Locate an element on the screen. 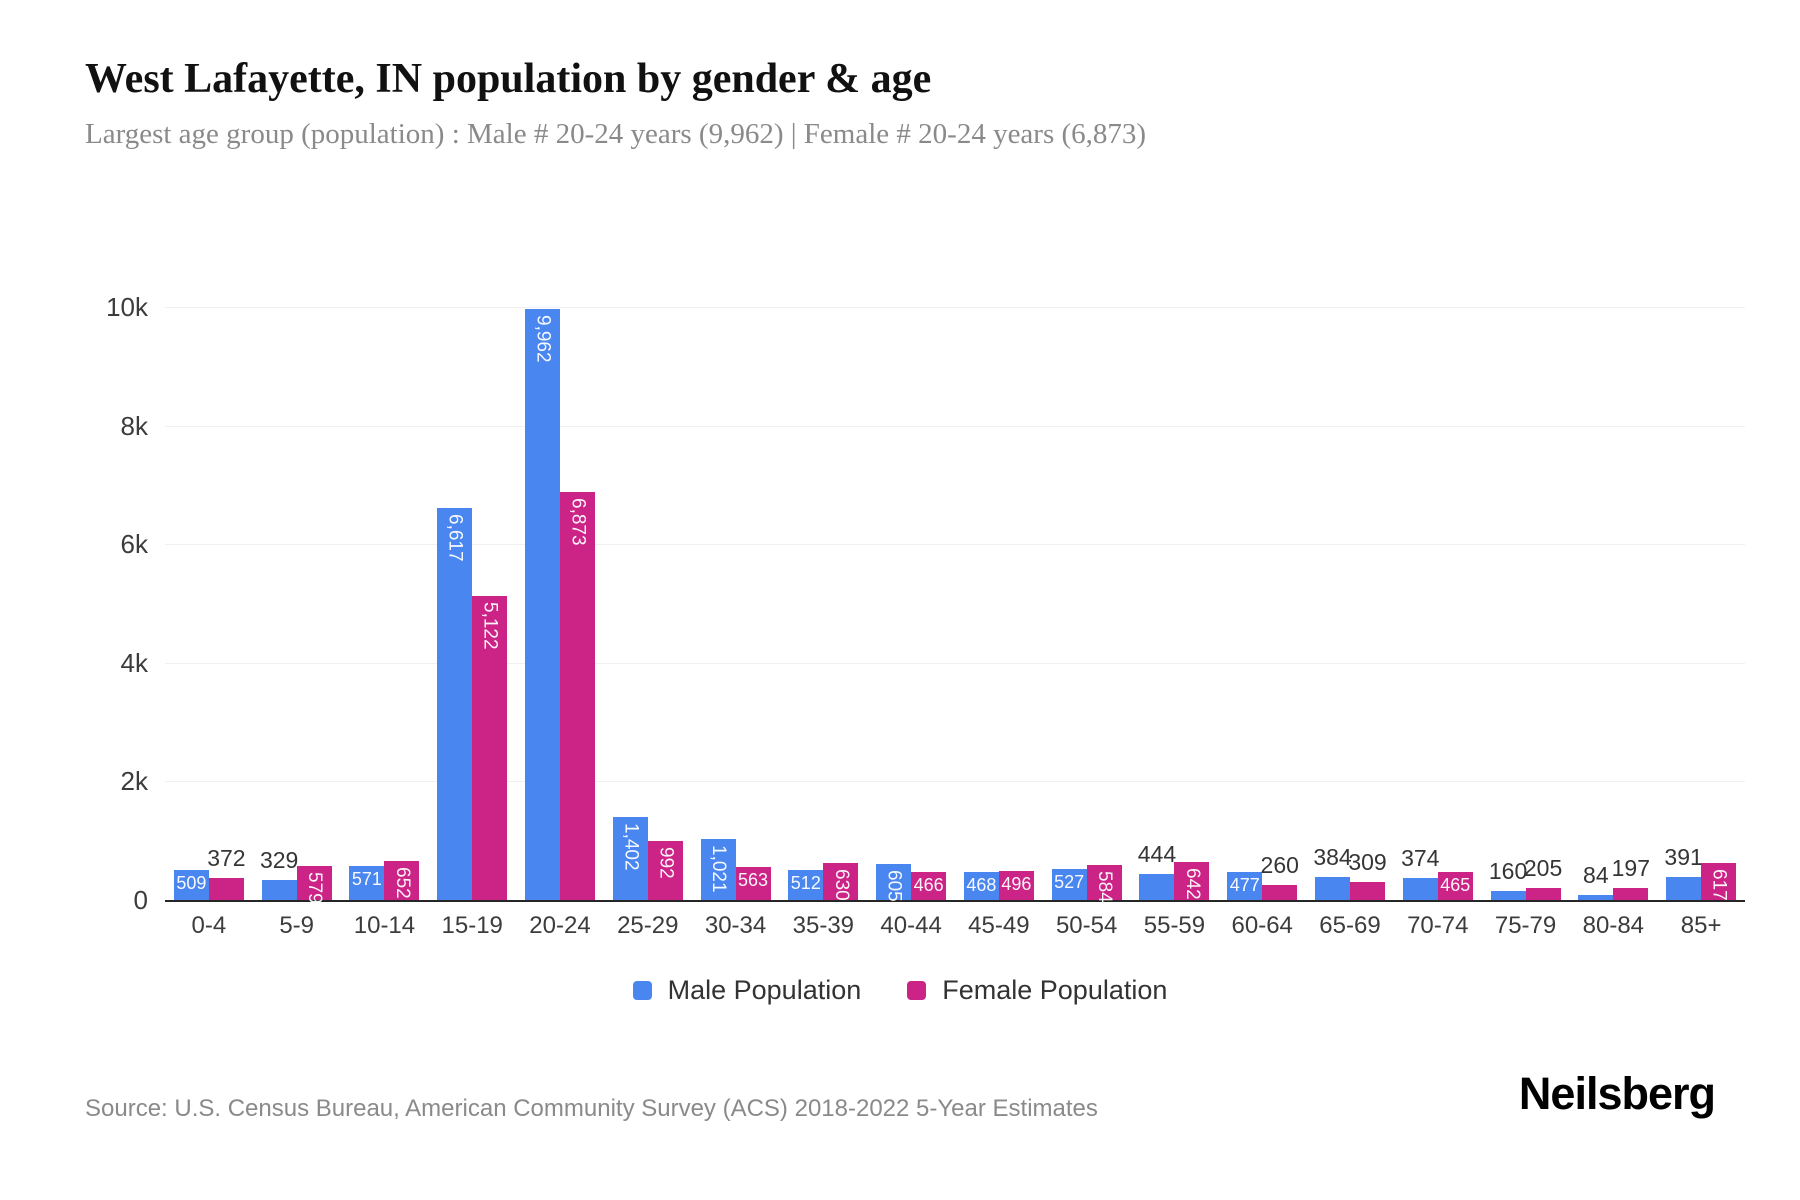 This screenshot has width=1800, height=1200. bar-value-label: 197 is located at coordinates (1631, 868).